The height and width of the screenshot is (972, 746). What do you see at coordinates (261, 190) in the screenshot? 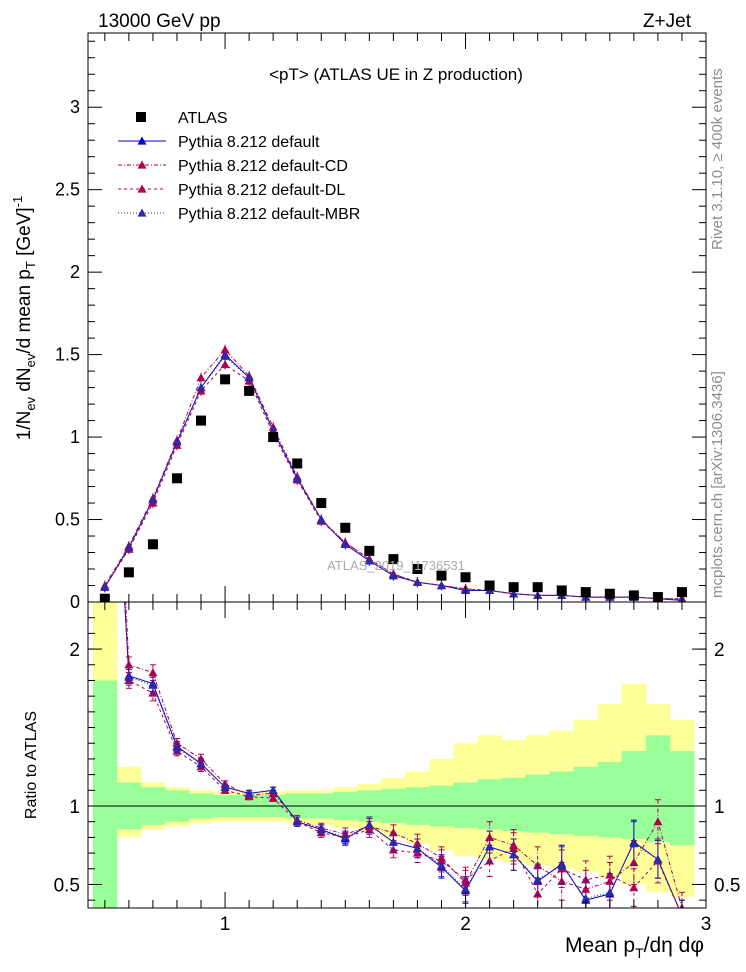
I see `legend-label: Pythia 8.212 default-DL` at bounding box center [261, 190].